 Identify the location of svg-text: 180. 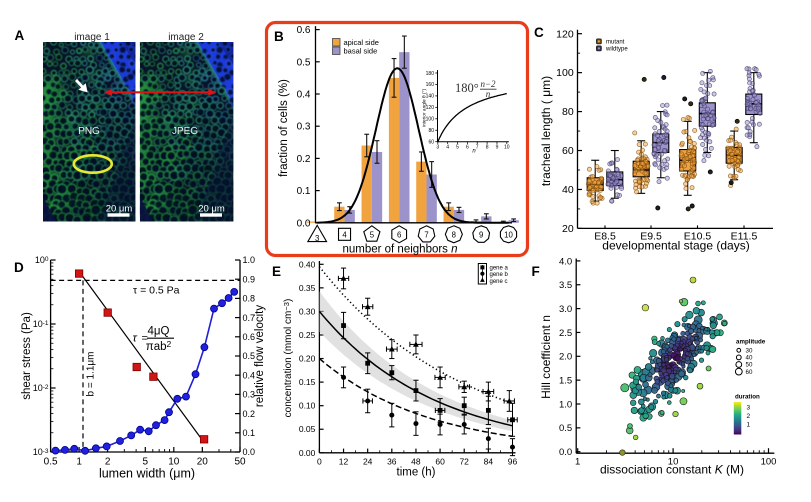
(430, 74).